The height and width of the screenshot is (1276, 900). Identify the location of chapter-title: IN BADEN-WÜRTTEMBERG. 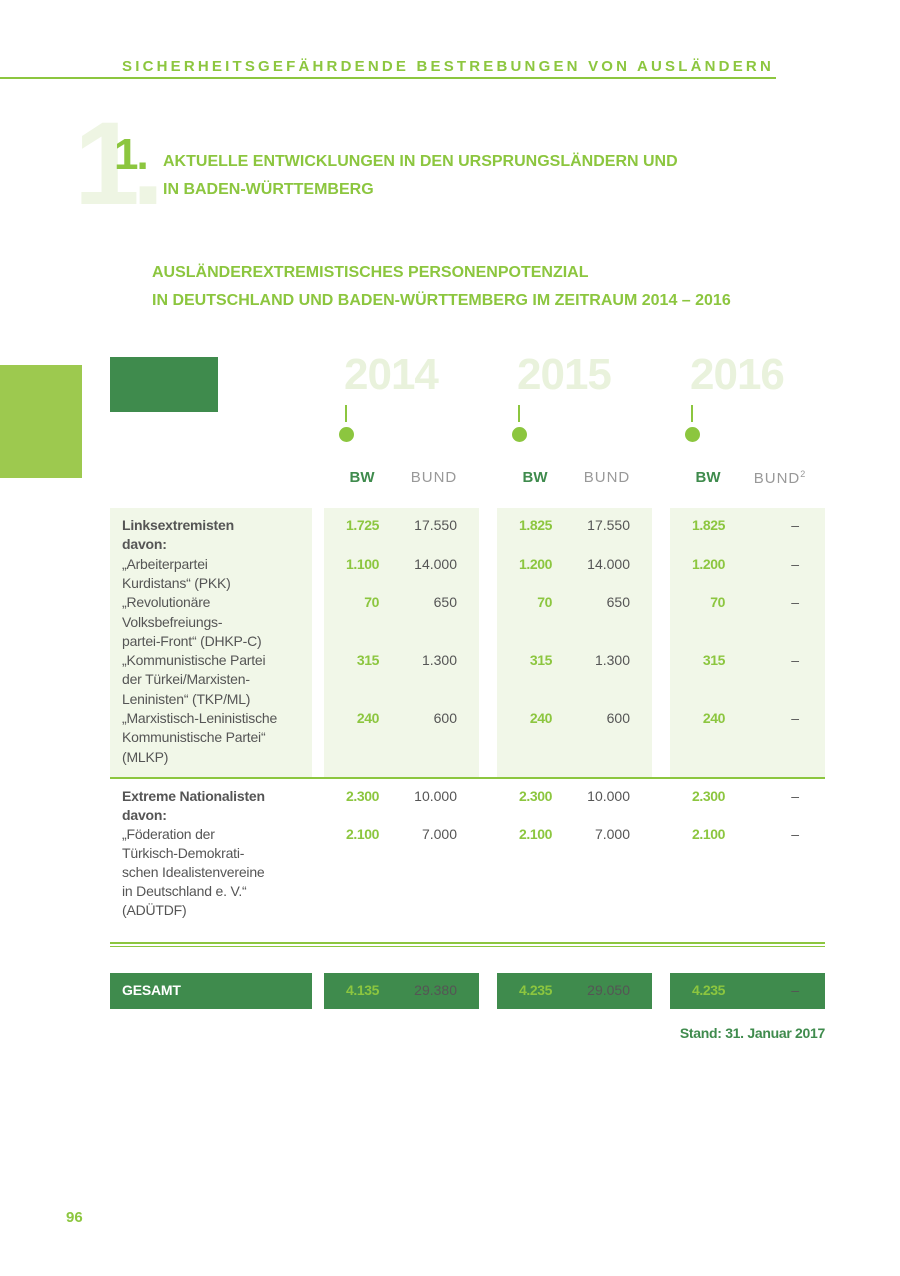
(268, 189).